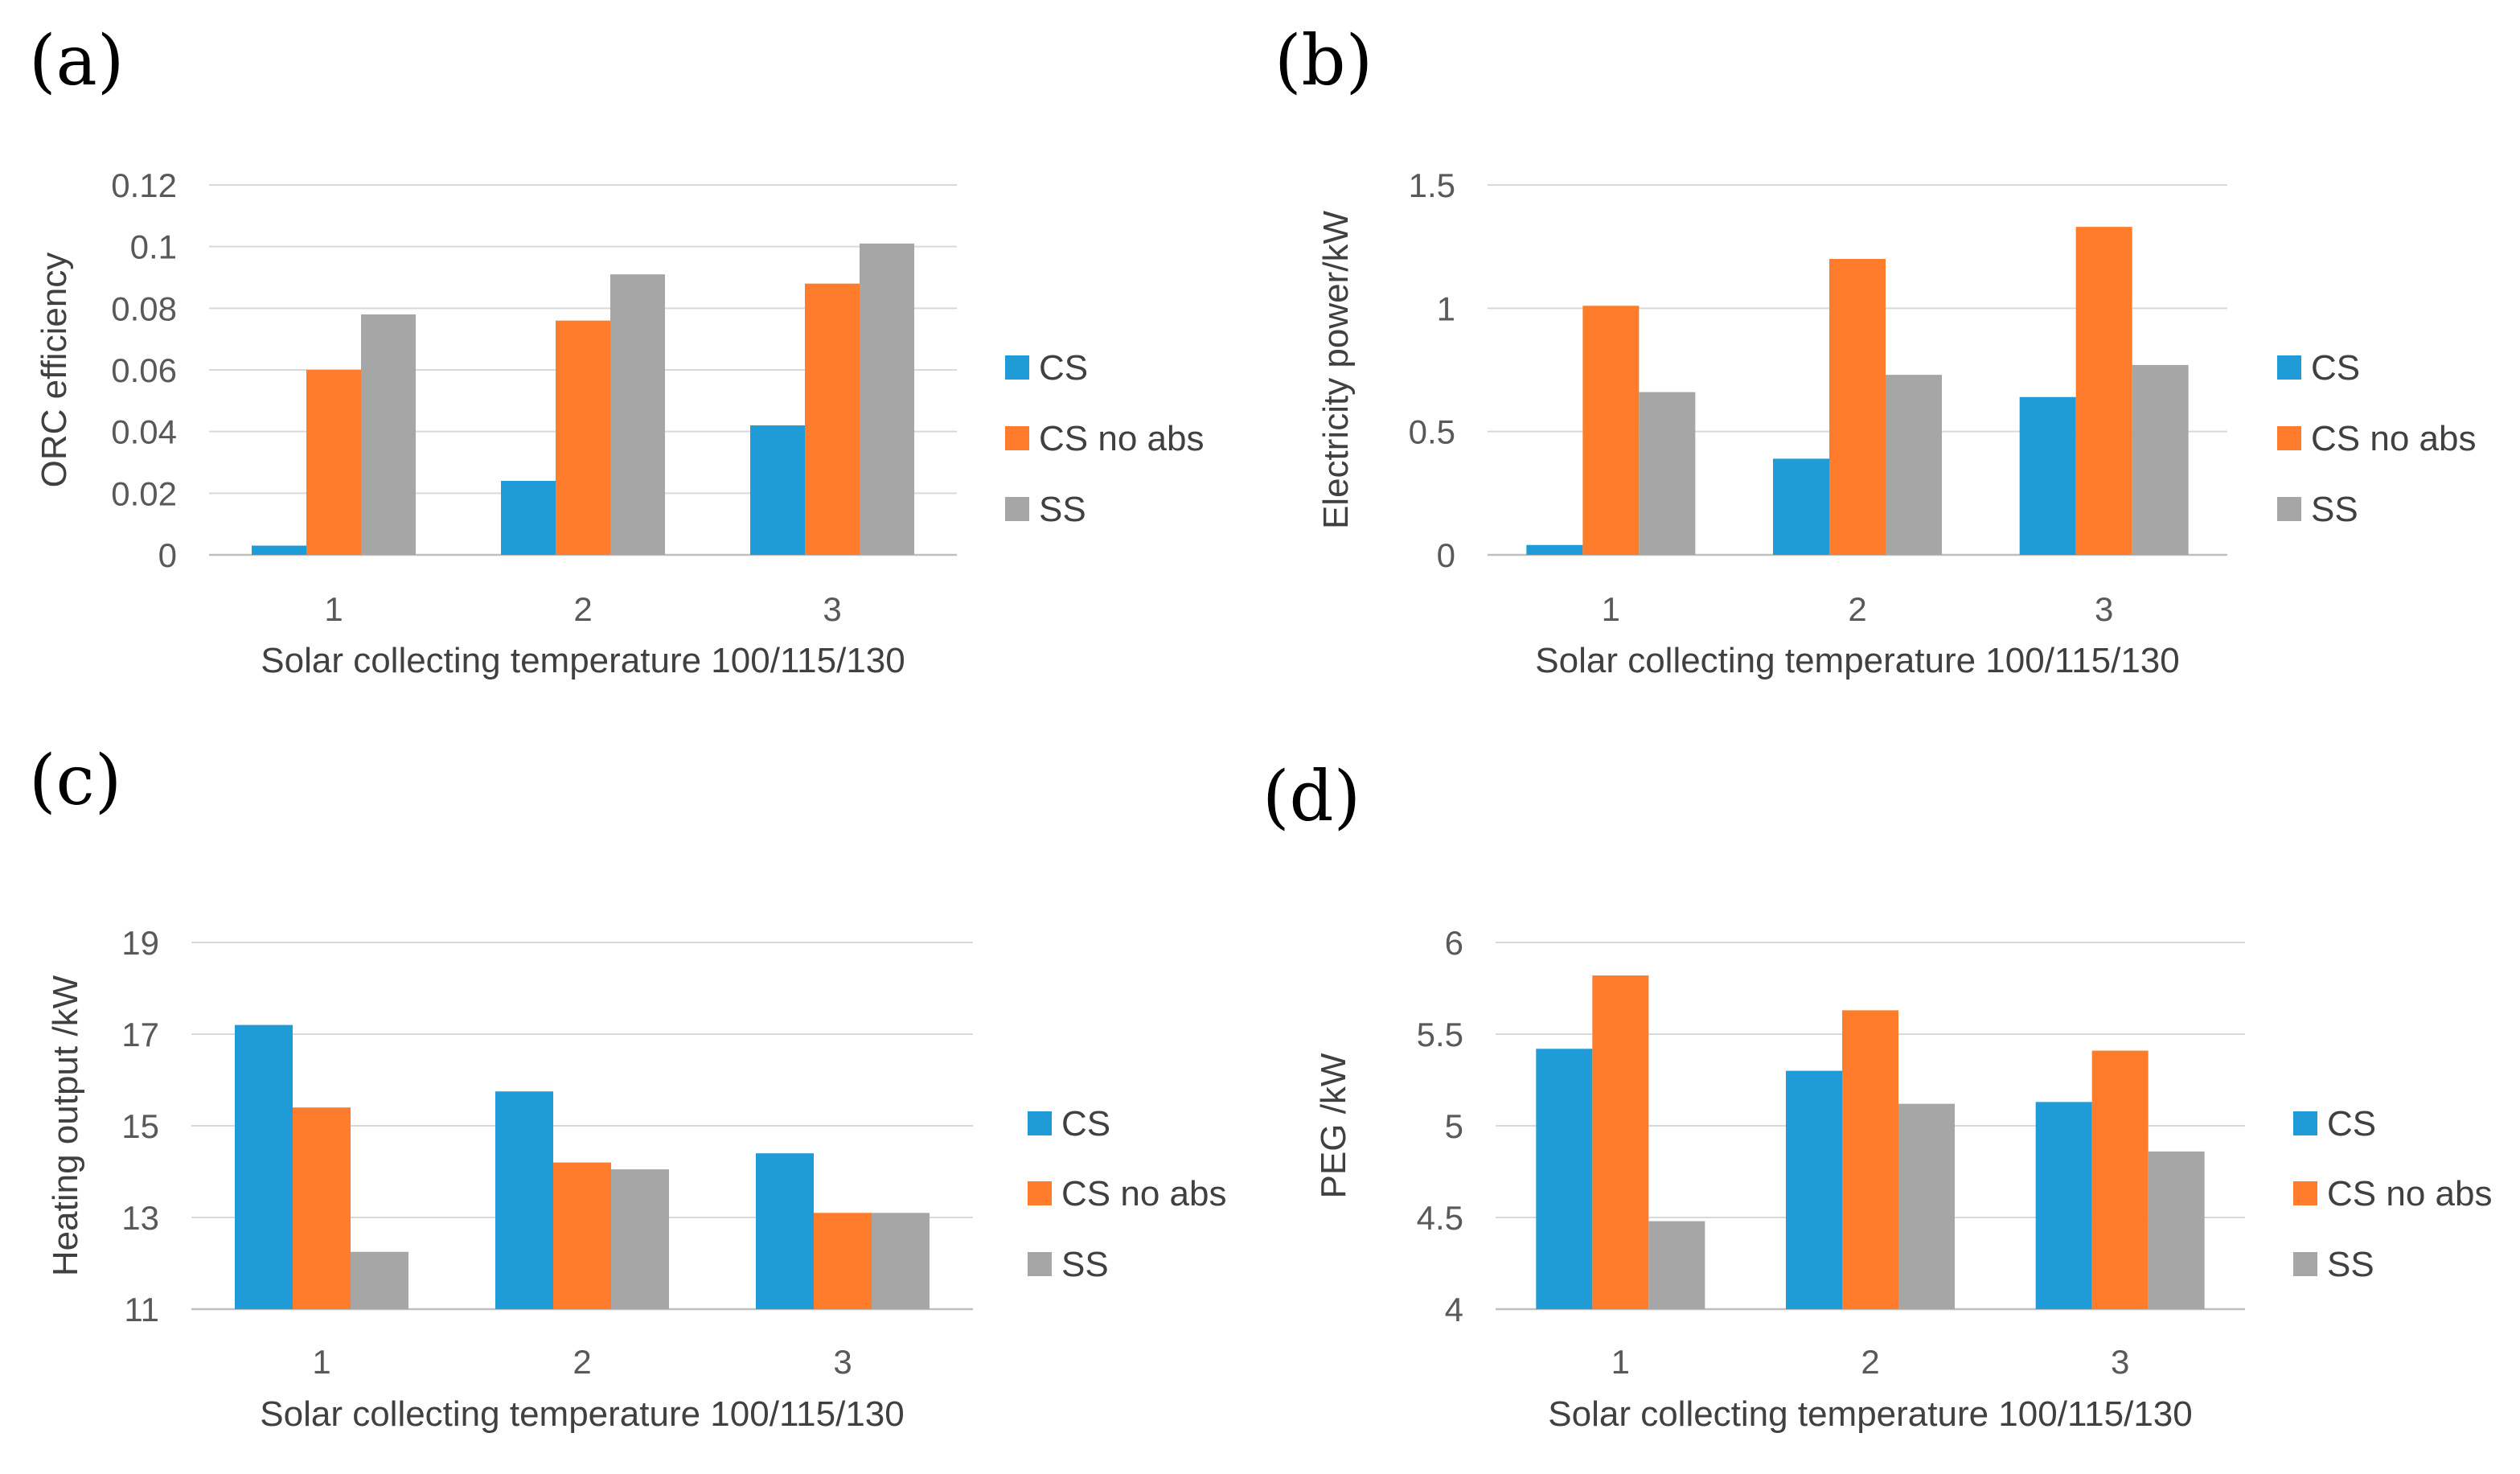  What do you see at coordinates (1333, 1125) in the screenshot?
I see `y-axis-title: PEG /kW` at bounding box center [1333, 1125].